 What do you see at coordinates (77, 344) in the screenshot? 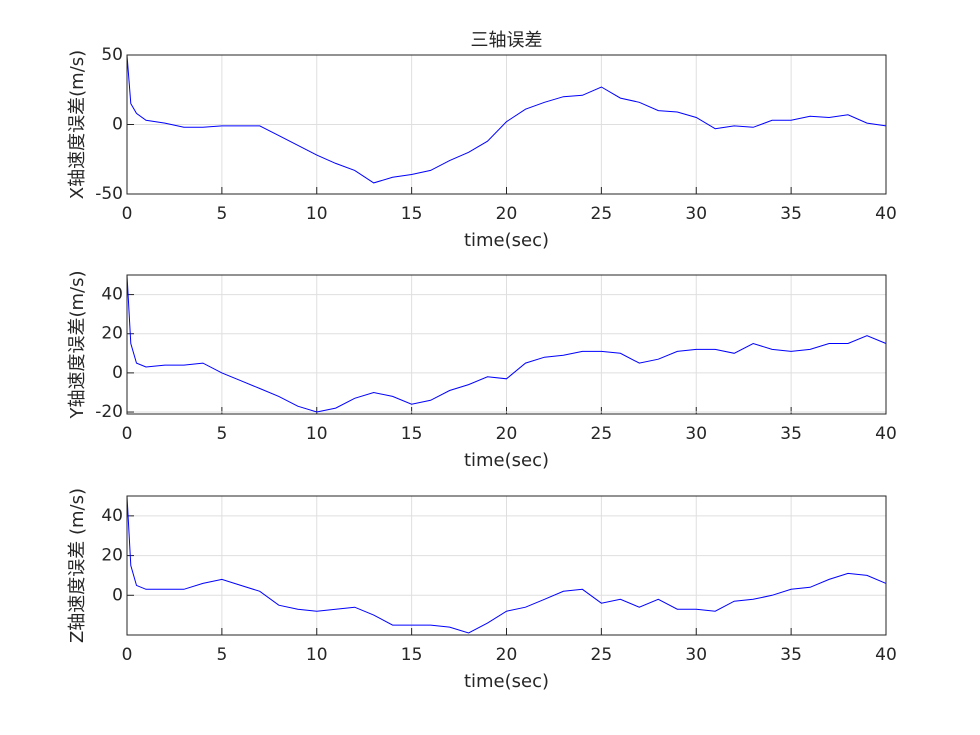
I see `y-axis-label: Y轴速度误差(m/s)` at bounding box center [77, 344].